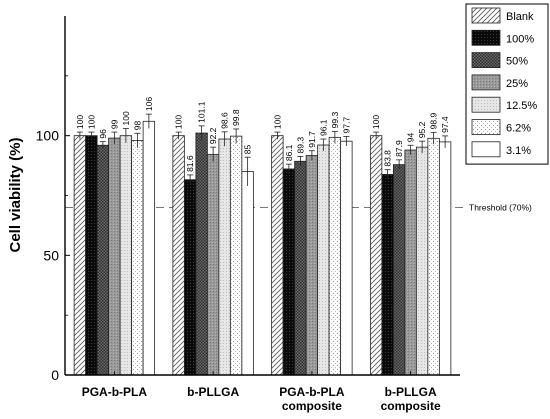 Image resolution: width=550 pixels, height=419 pixels. Describe the element at coordinates (388, 158) in the screenshot. I see `data-label: 83.8` at that location.